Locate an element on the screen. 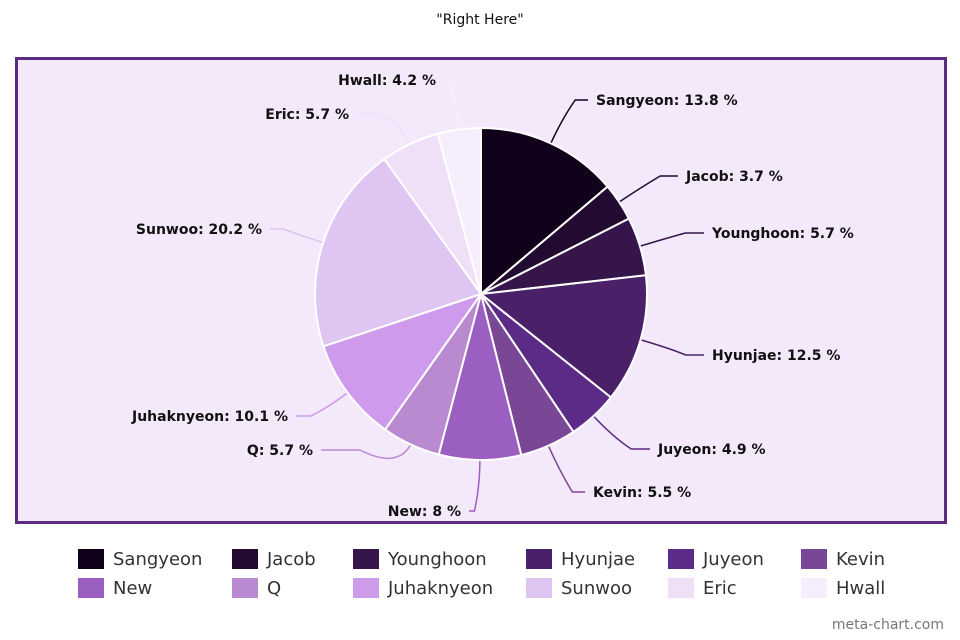  data-label-kevin: Kevin: 5.5 % is located at coordinates (642, 493).